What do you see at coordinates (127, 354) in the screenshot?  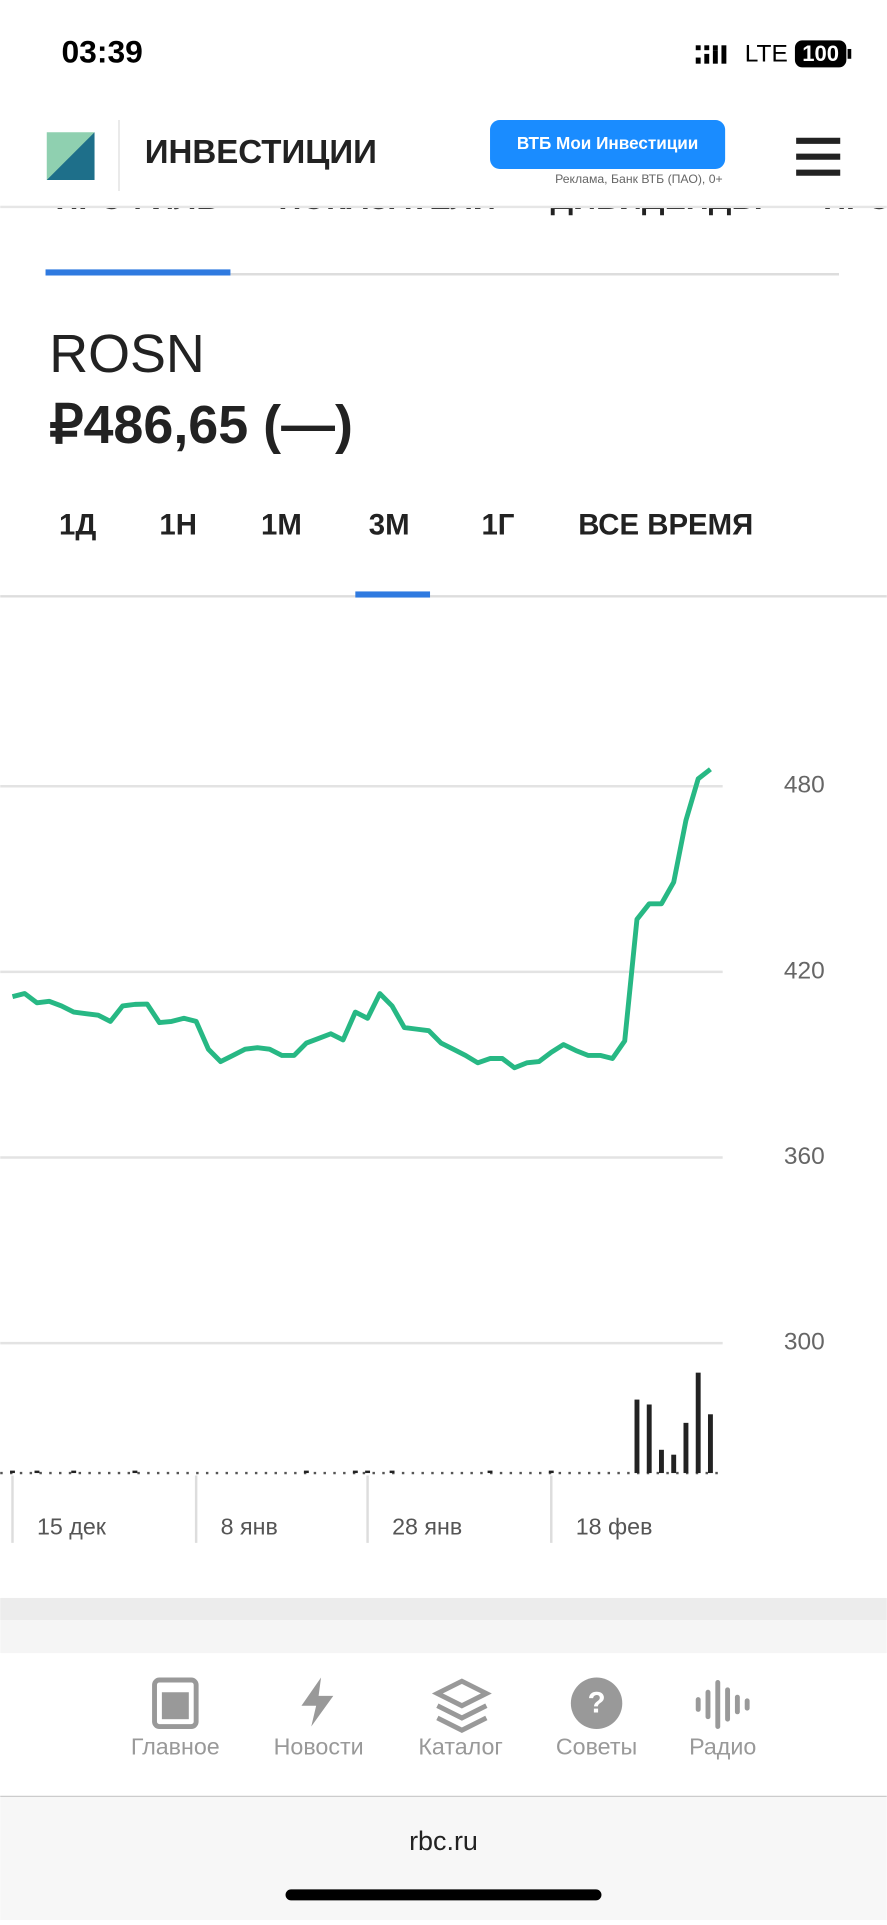 I see `ticker: ROSN` at bounding box center [127, 354].